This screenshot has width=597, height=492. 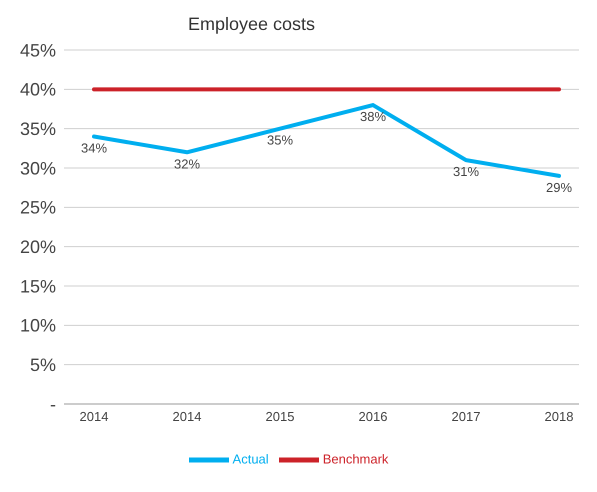 I want to click on x-tick-label: 2017, so click(x=466, y=416).